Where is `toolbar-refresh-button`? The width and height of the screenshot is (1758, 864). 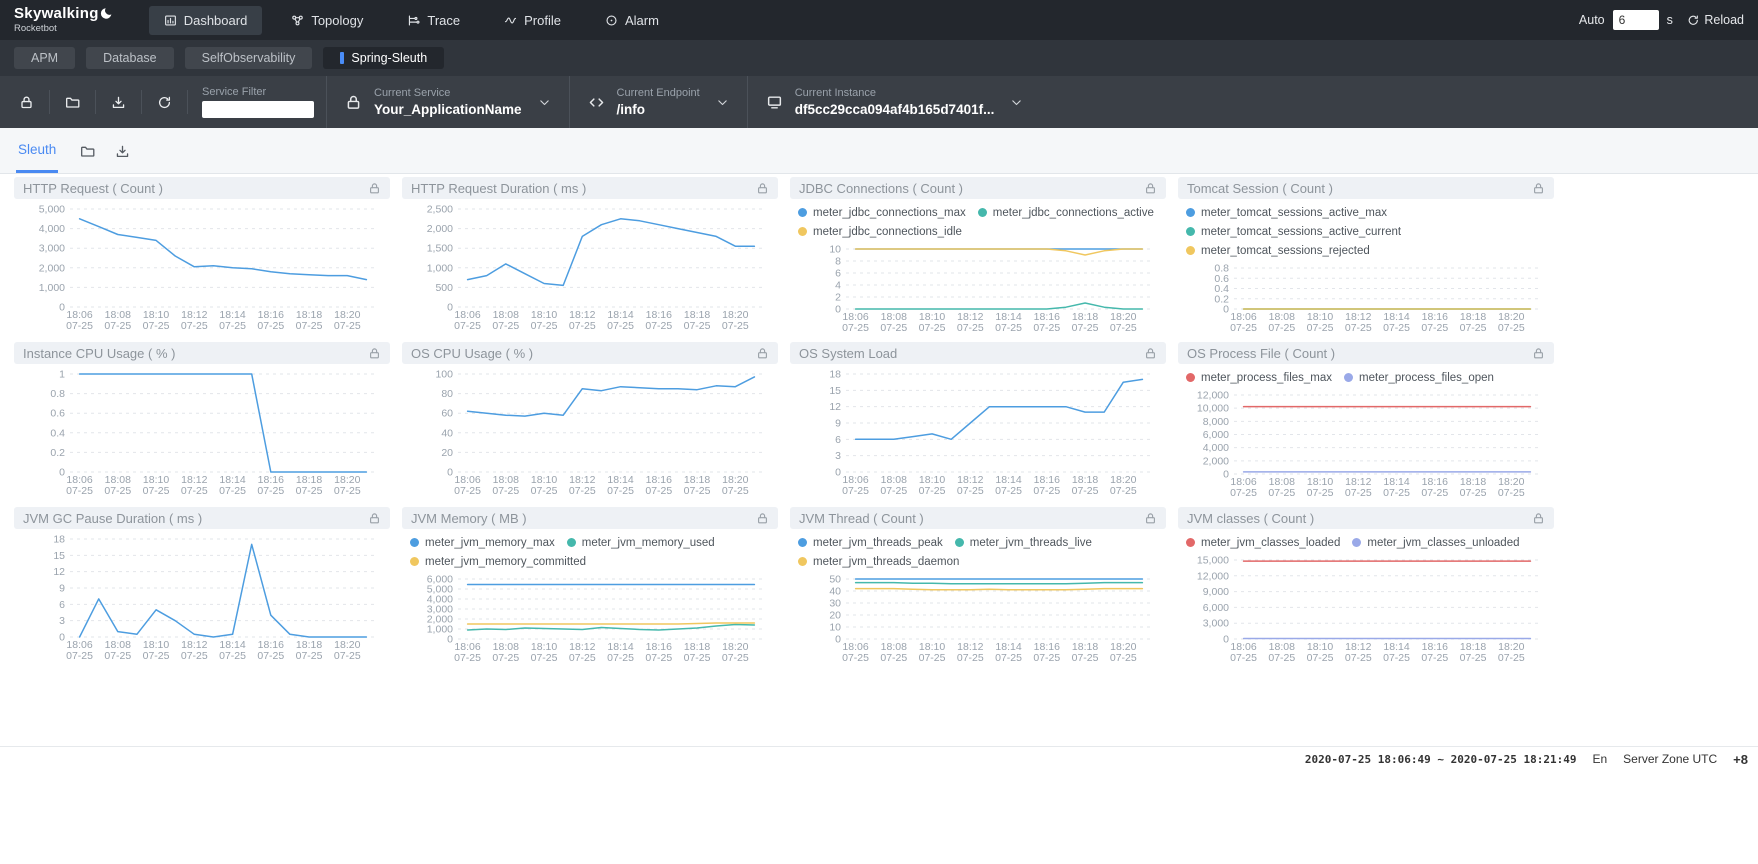
toolbar-refresh-button is located at coordinates (165, 102).